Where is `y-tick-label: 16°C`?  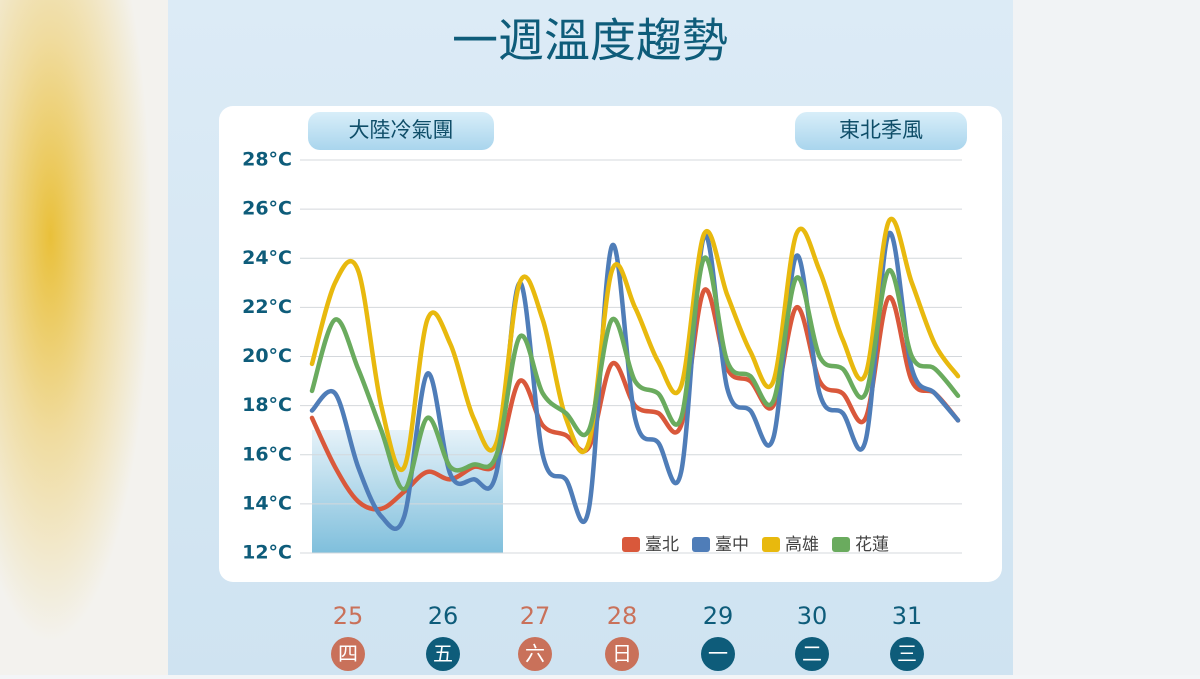
y-tick-label: 16°C is located at coordinates (267, 454).